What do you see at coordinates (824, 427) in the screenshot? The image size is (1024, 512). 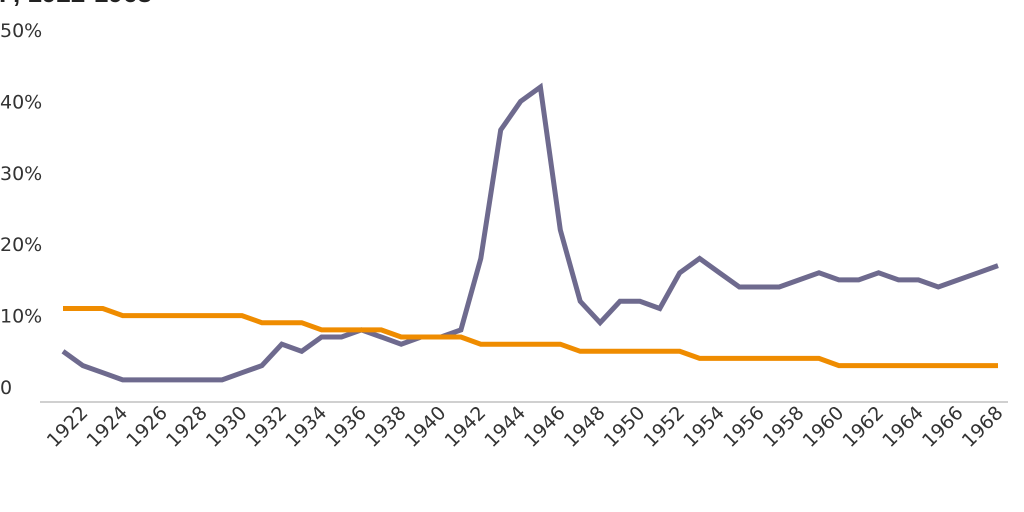 I see `x-tick-label: 1960` at bounding box center [824, 427].